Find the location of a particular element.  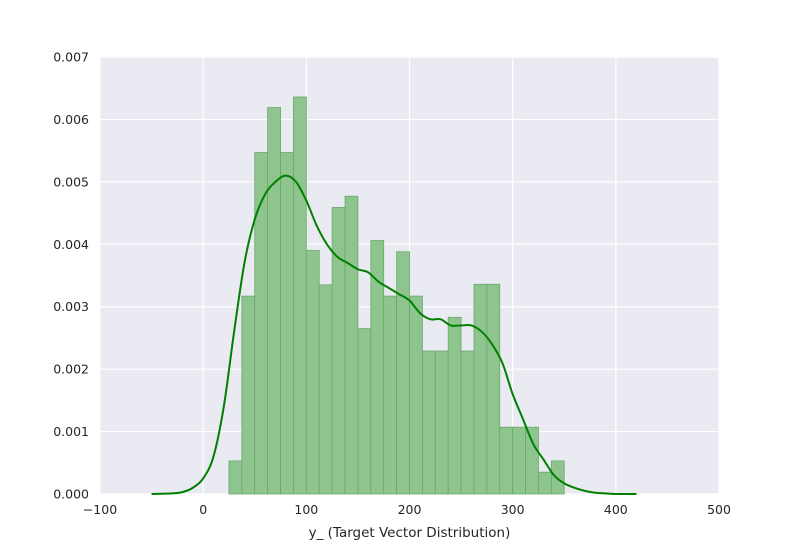

x-axis-ticks: −100 0 100 200 300 400 500 is located at coordinates (407, 509).